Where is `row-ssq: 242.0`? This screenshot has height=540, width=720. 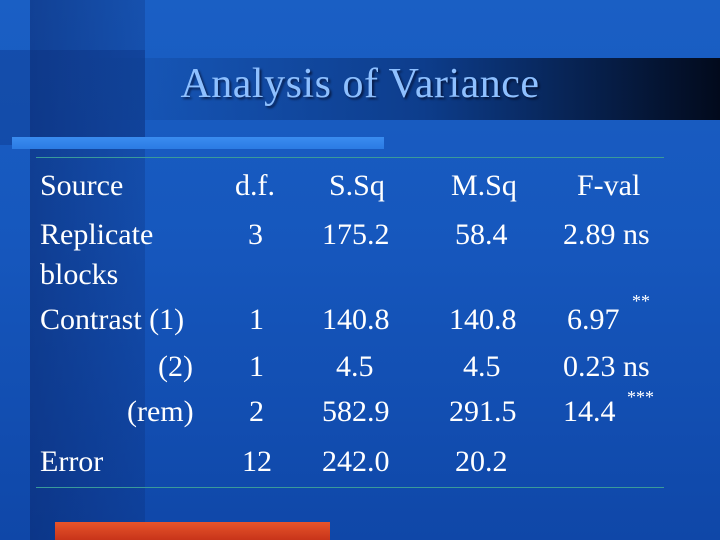
row-ssq: 242.0 is located at coordinates (356, 461).